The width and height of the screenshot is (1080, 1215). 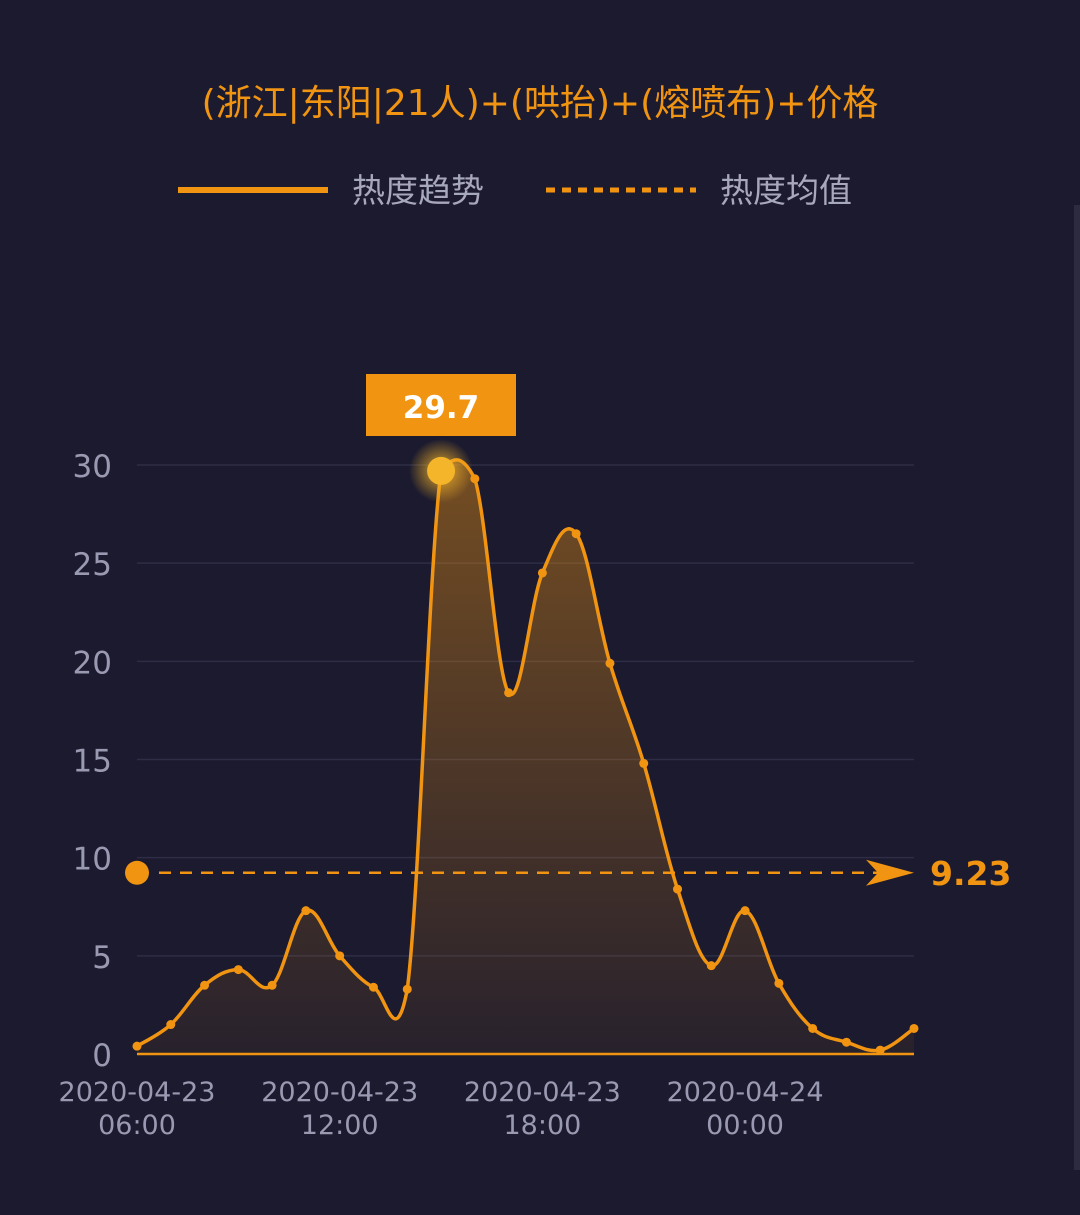 What do you see at coordinates (92, 467) in the screenshot?
I see `y-tick-label: 30` at bounding box center [92, 467].